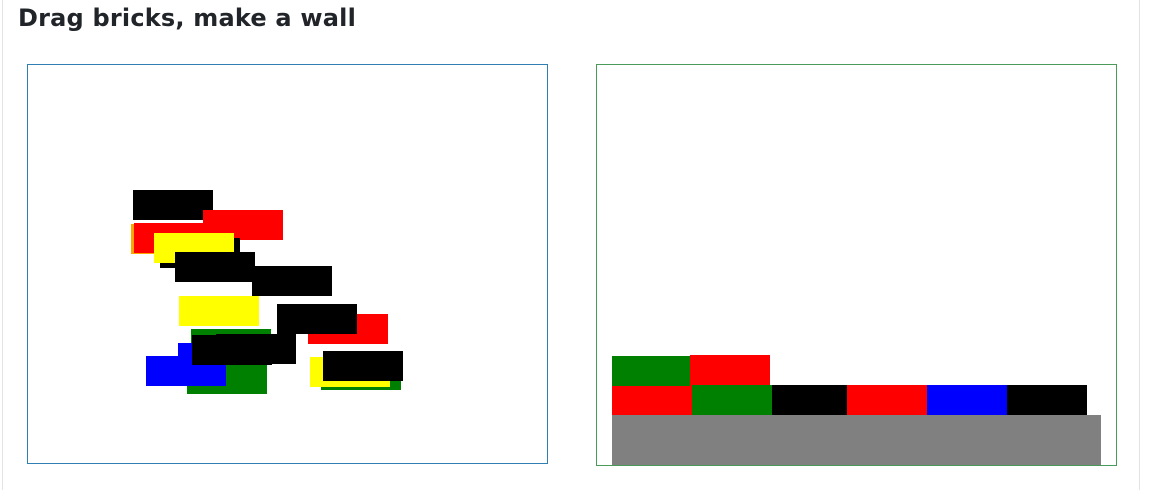  Describe the element at coordinates (856, 440) in the screenshot. I see `wall-ground-base` at that location.